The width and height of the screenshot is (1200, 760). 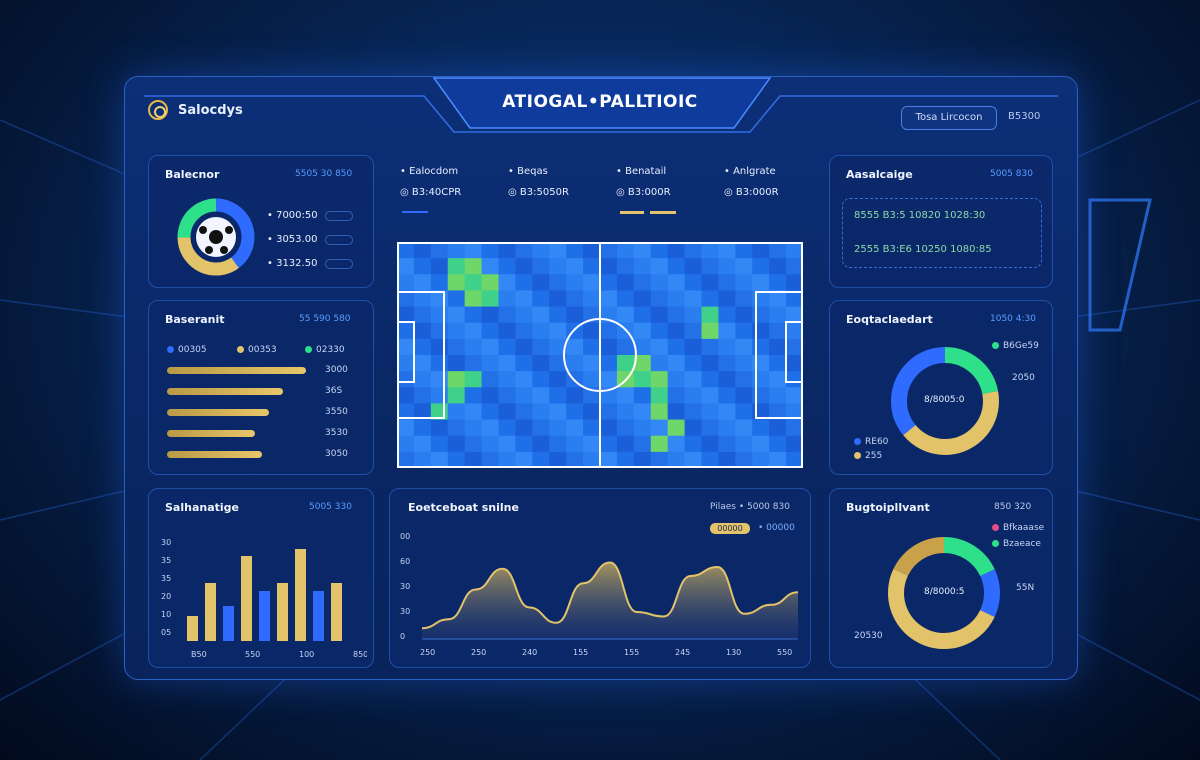 What do you see at coordinates (610, 600) in the screenshot?
I see `timeline-area` at bounding box center [610, 600].